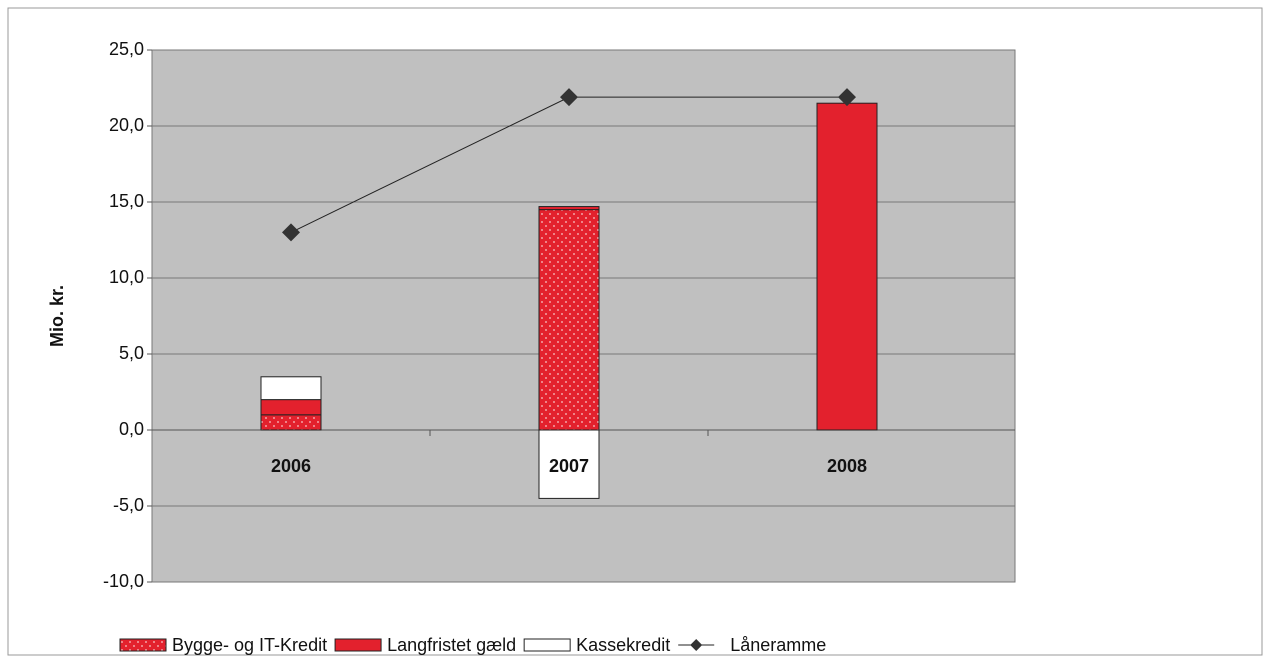  I want to click on legend-label: Langfristet gæld, so click(451, 645).